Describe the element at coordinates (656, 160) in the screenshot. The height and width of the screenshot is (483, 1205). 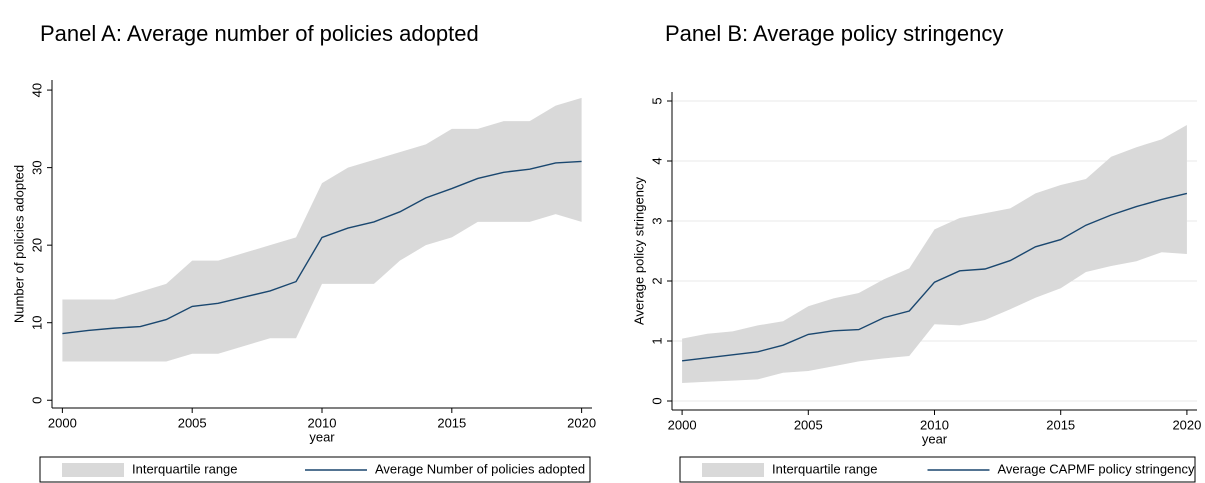
I see `y-tick-label: 4` at that location.